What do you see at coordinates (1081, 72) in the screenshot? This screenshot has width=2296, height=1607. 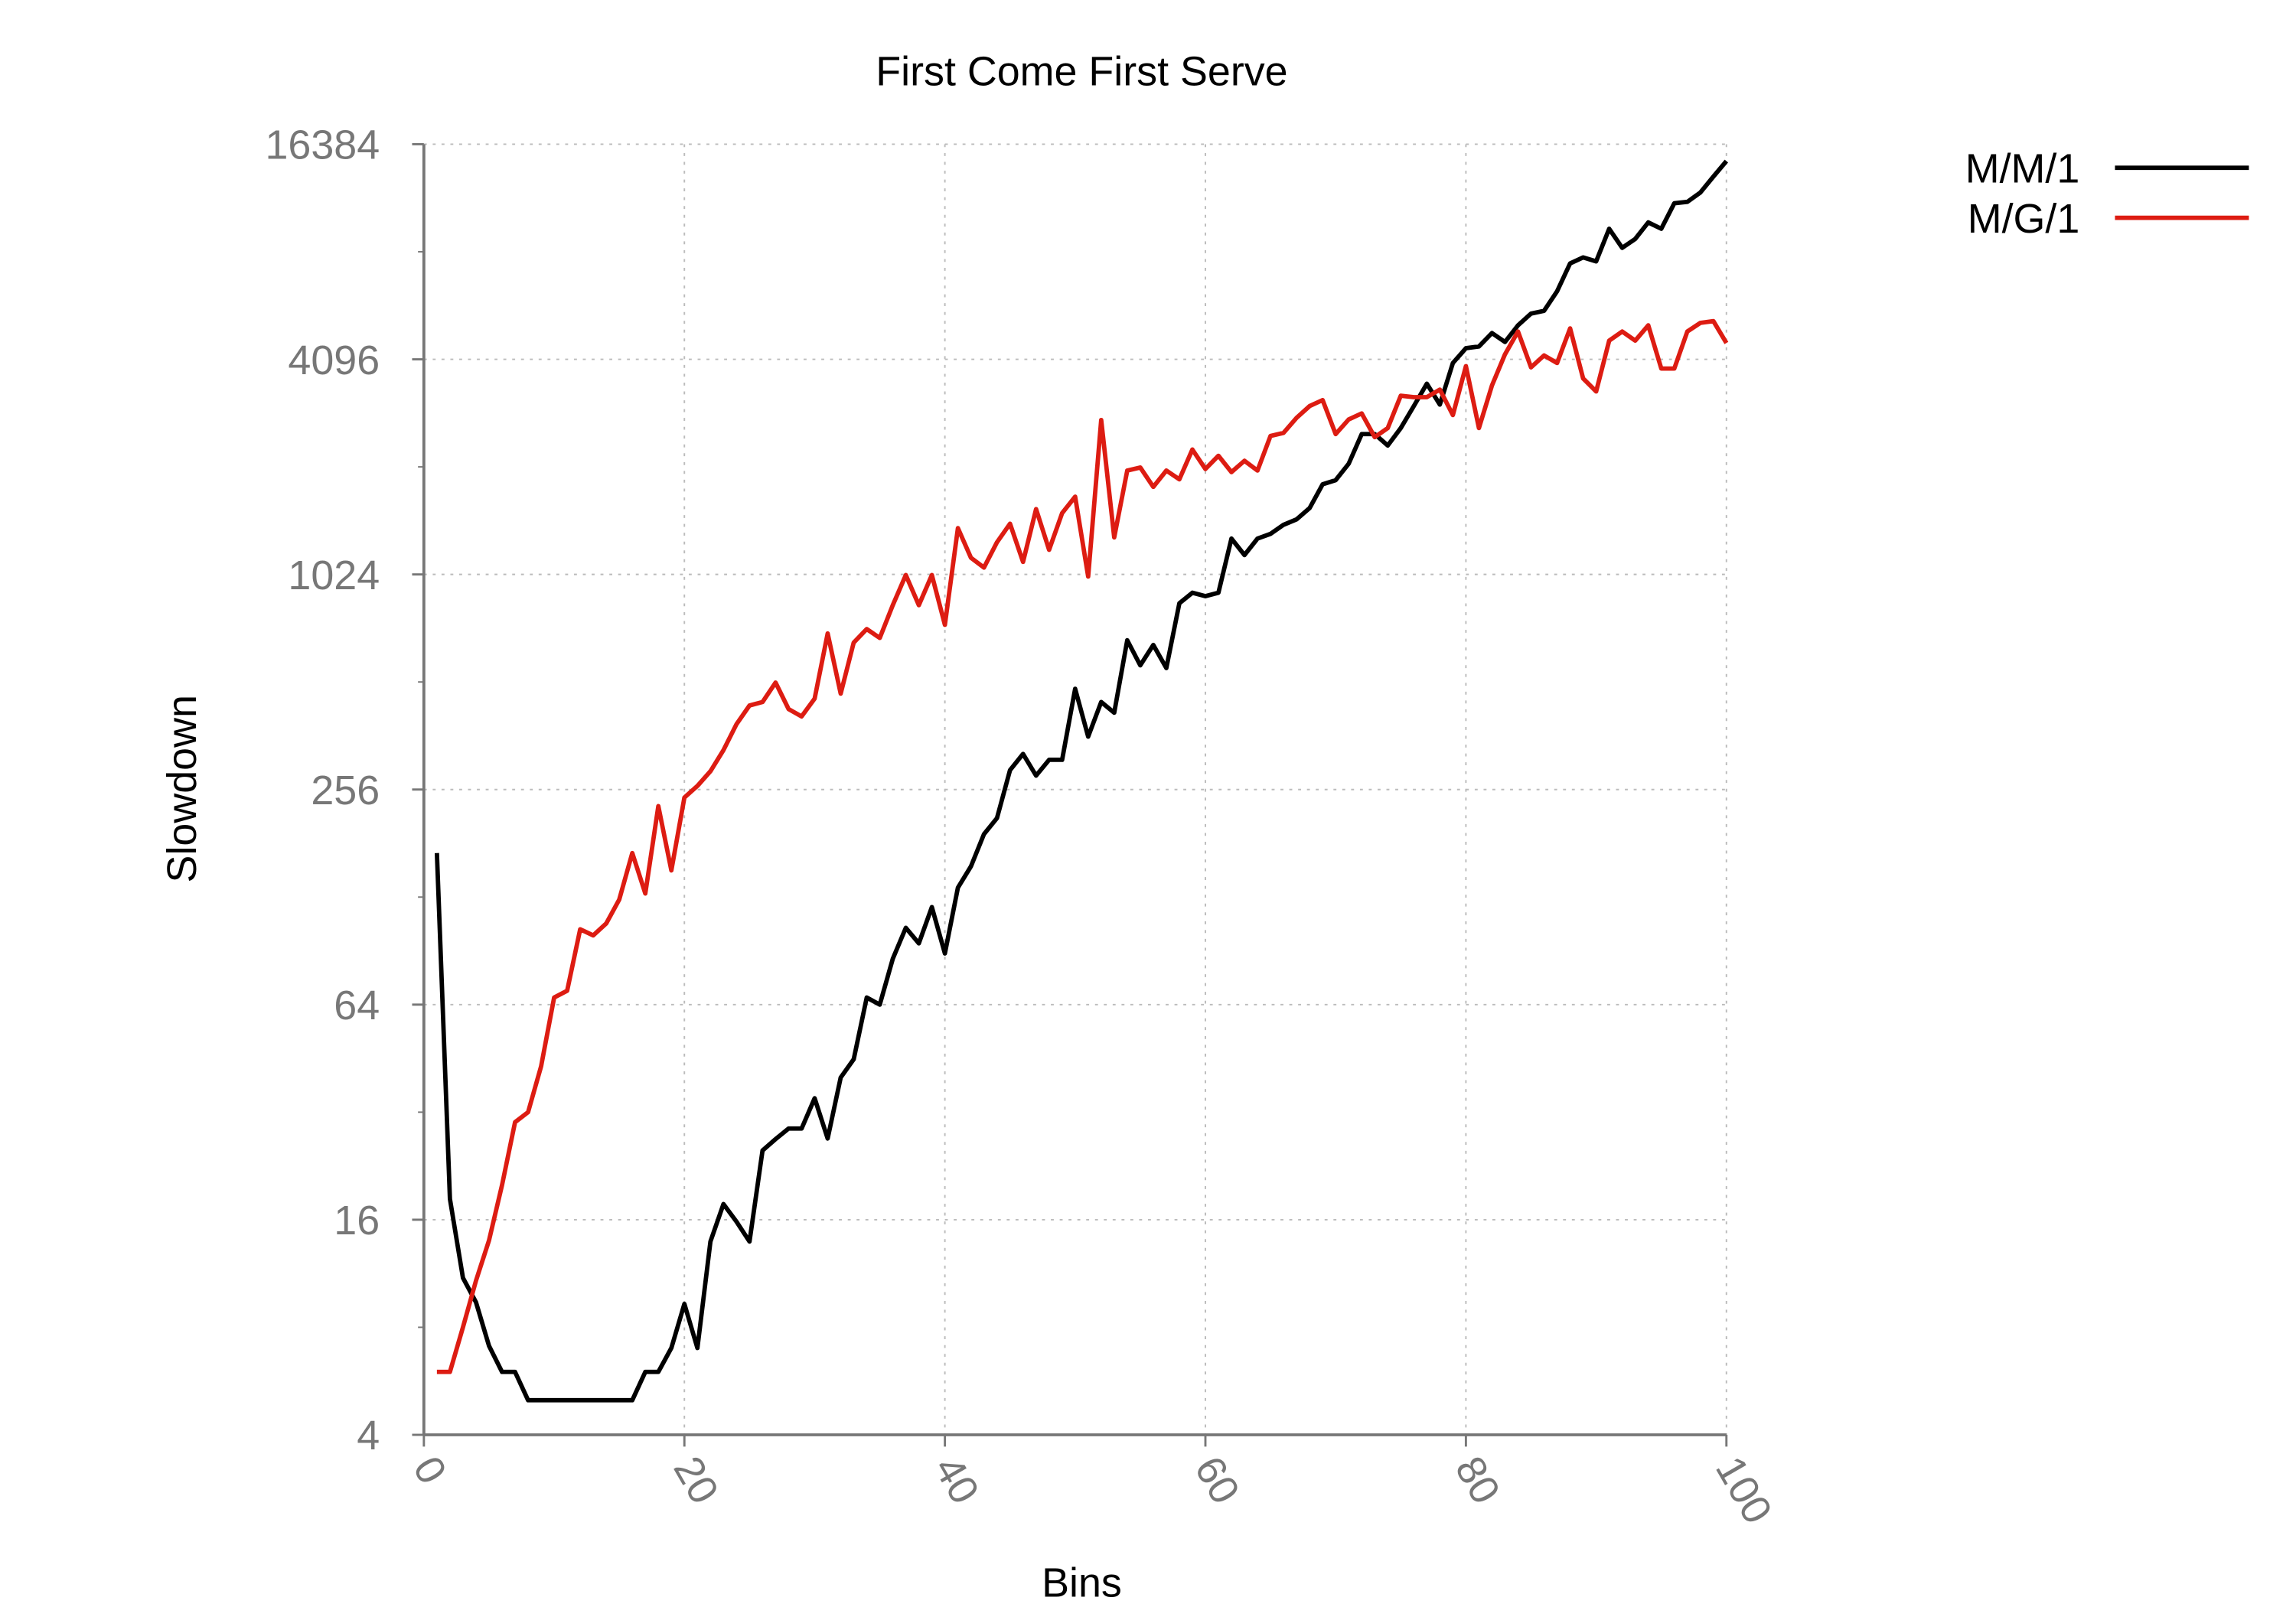 I see `chart-title: First Come First Serve` at bounding box center [1081, 72].